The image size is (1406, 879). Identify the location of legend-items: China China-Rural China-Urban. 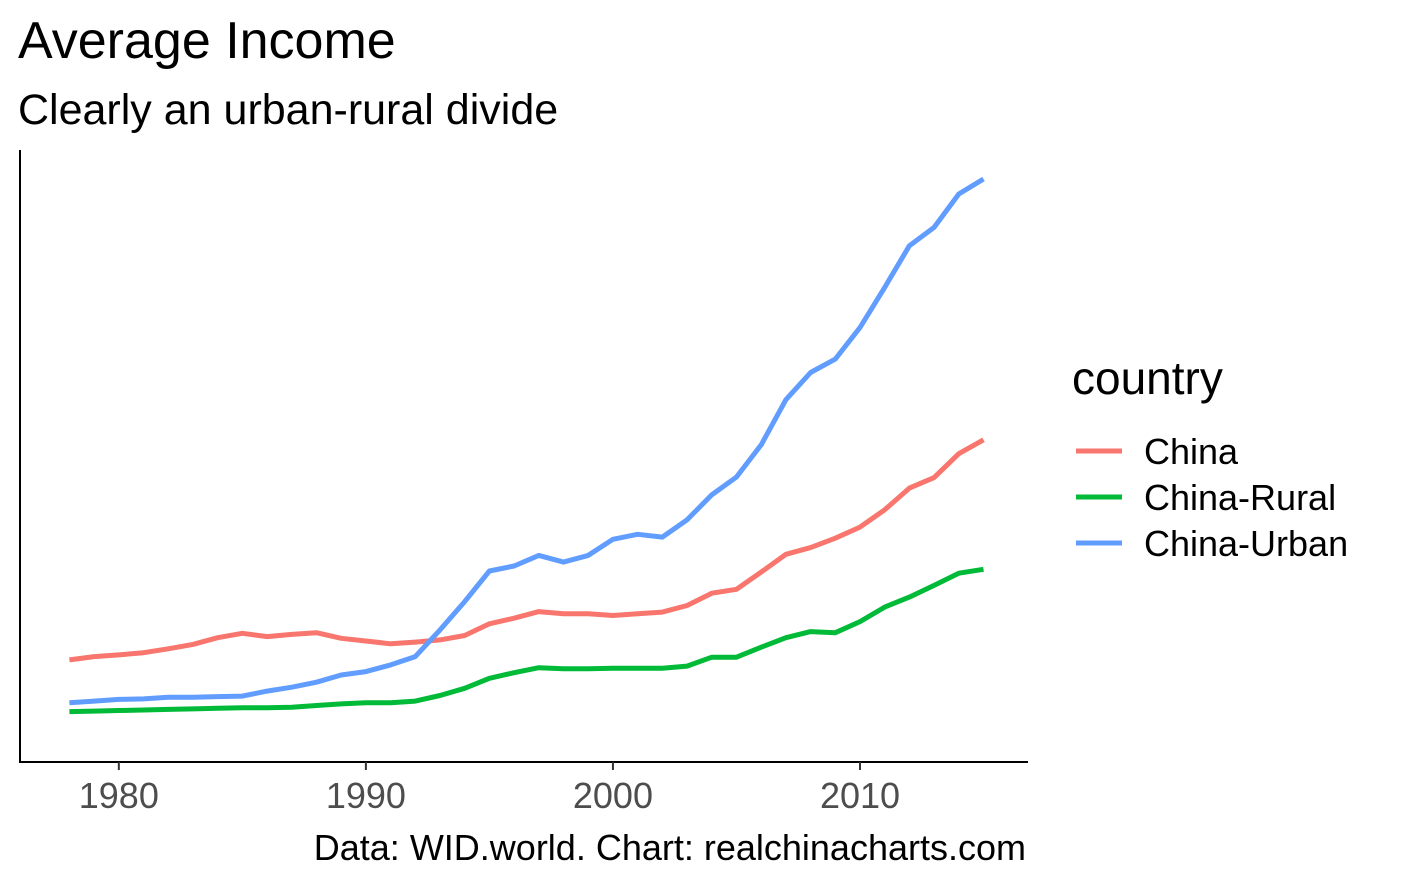
(1212, 497).